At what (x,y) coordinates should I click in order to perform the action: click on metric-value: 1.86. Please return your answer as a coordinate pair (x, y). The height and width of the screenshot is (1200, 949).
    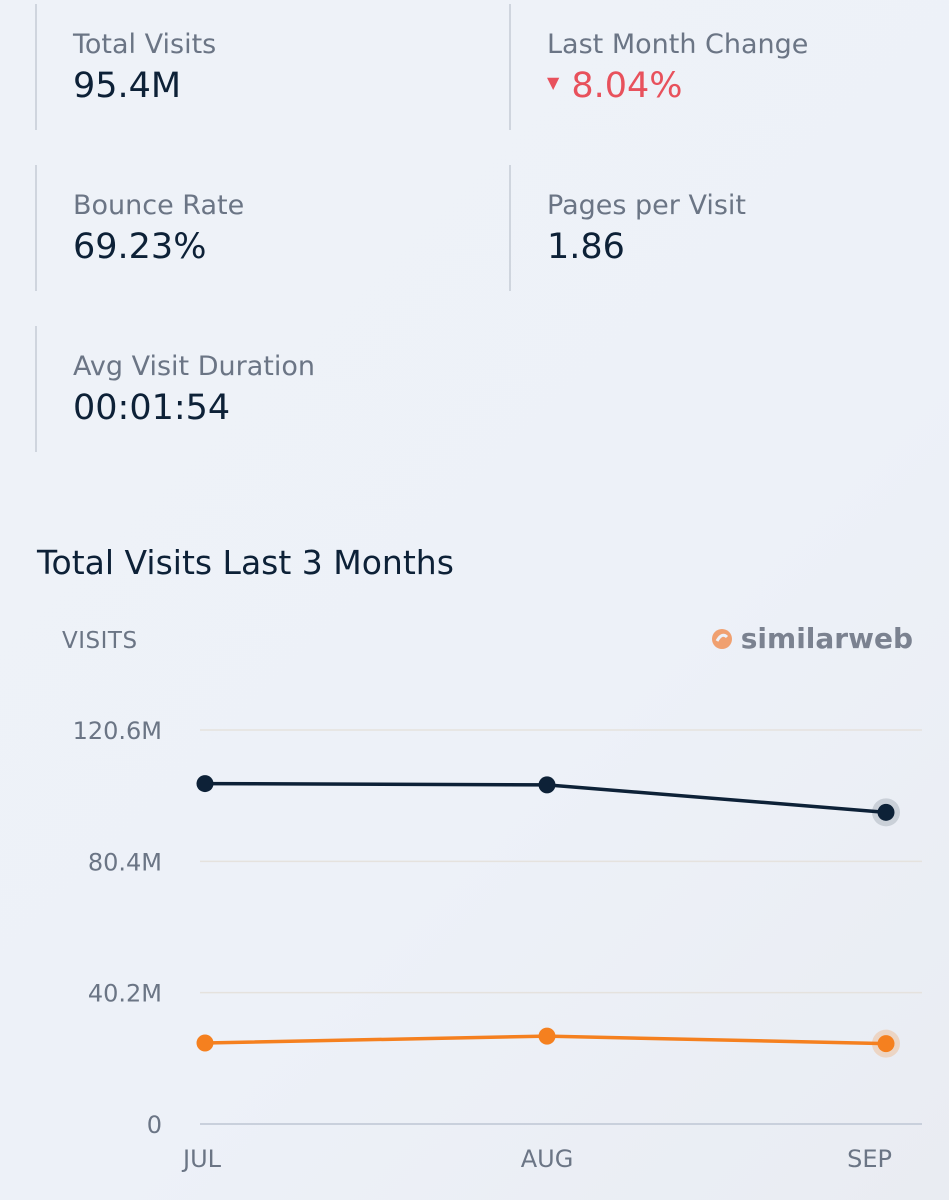
    Looking at the image, I should click on (586, 247).